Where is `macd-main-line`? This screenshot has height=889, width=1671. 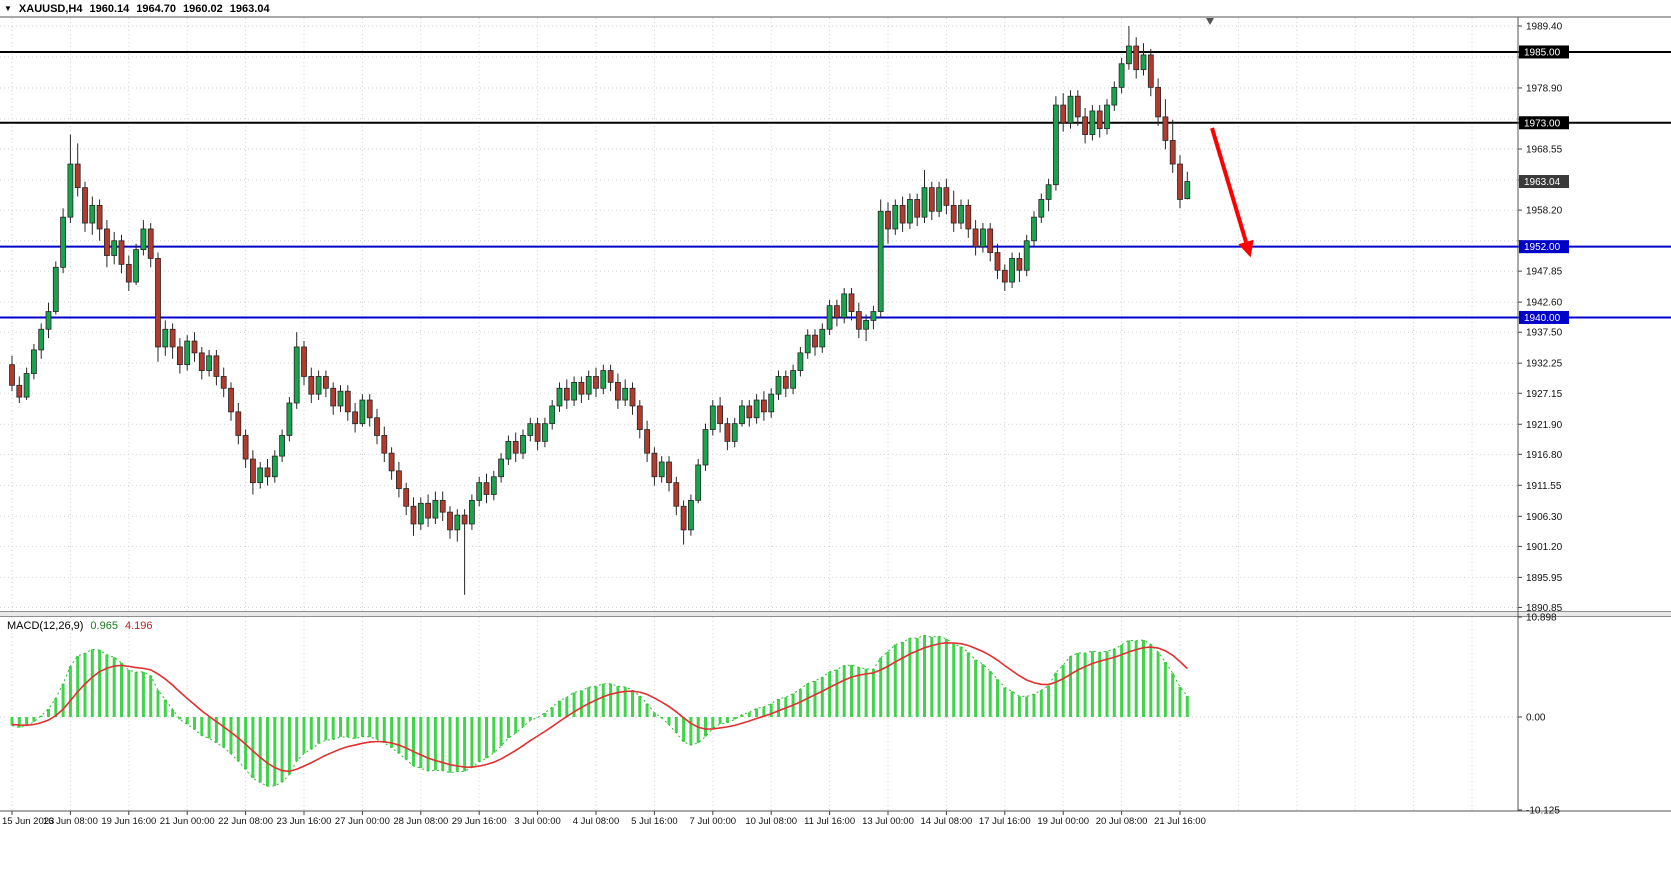 macd-main-line is located at coordinates (599, 710).